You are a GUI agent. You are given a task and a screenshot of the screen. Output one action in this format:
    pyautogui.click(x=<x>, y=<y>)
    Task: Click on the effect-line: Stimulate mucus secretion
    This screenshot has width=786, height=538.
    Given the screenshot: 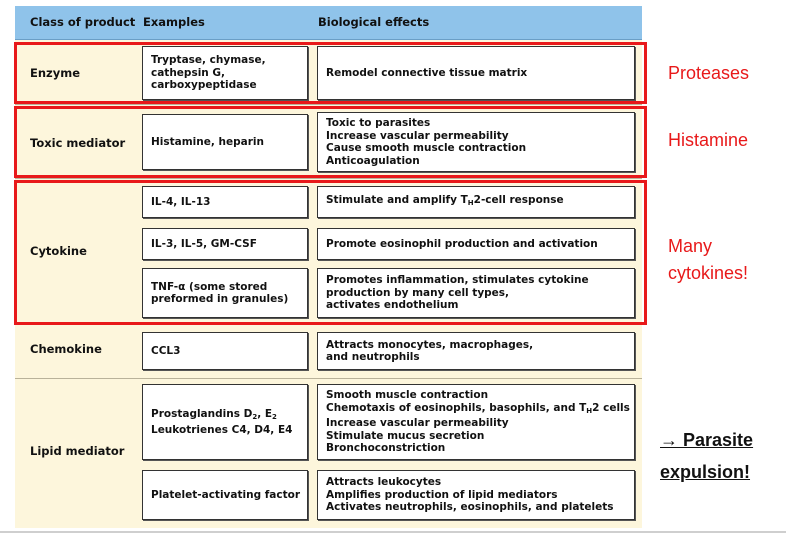 What is the action you would take?
    pyautogui.click(x=405, y=435)
    